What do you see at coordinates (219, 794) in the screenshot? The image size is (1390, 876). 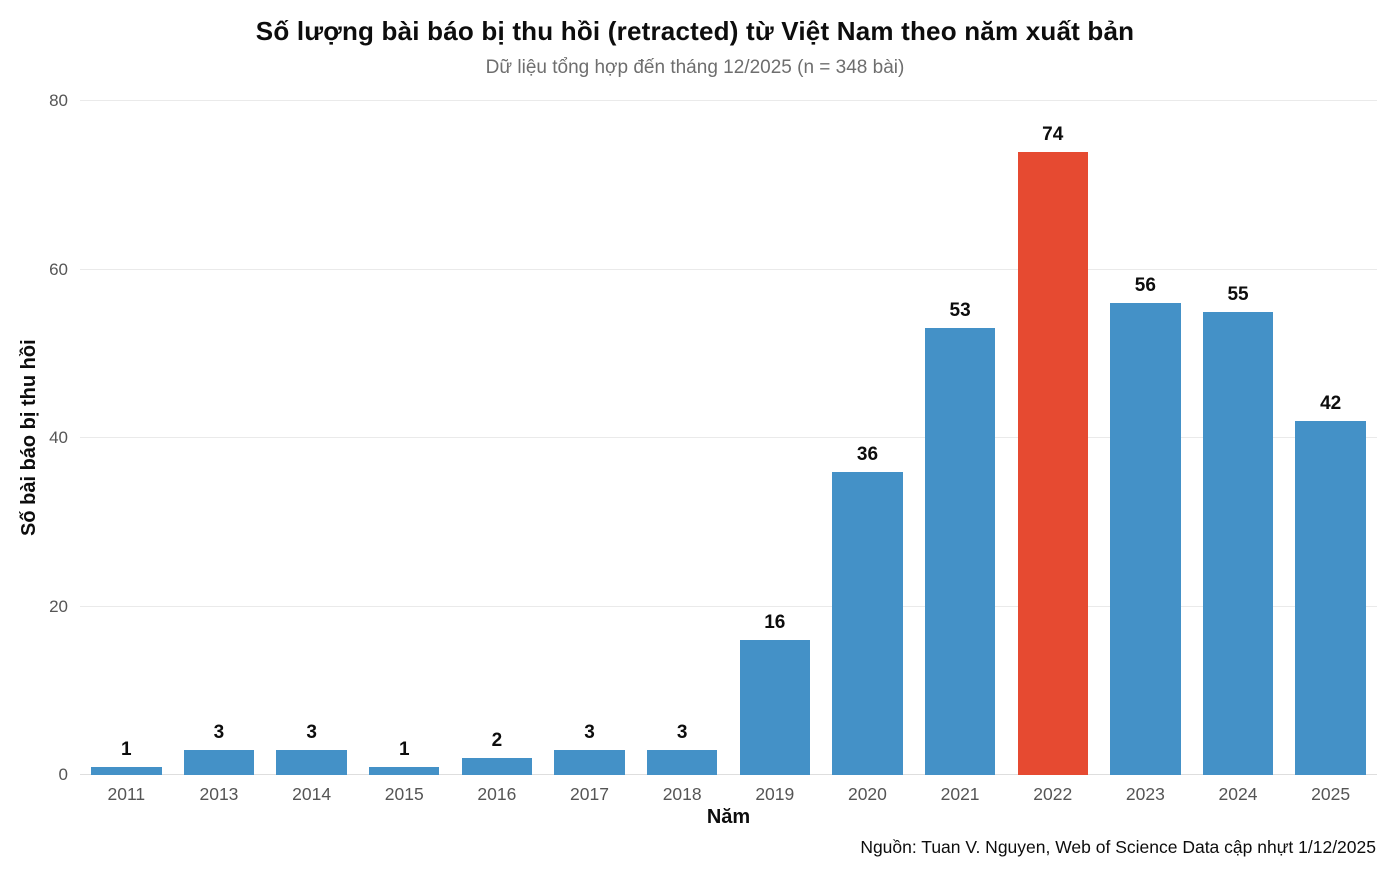 I see `x-tick-label-2013: 2013` at bounding box center [219, 794].